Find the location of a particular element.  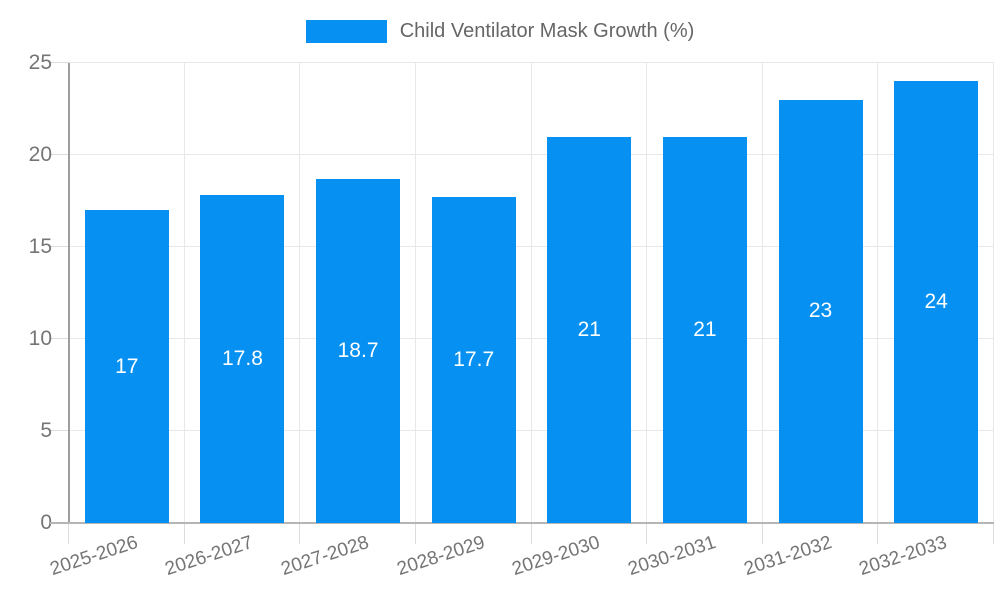

bar: 17.8 is located at coordinates (242, 359).